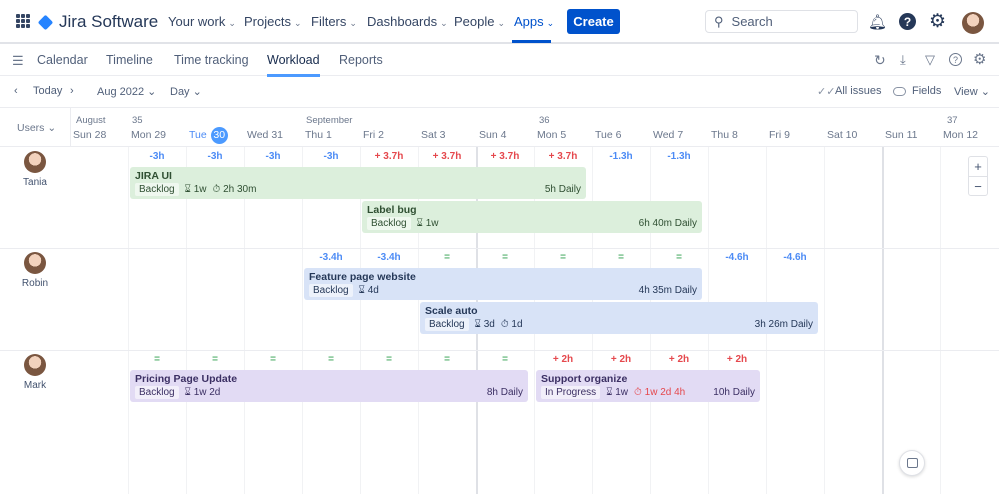 This screenshot has width=999, height=494. I want to click on estimate: ⌛︎ 3d, so click(484, 324).